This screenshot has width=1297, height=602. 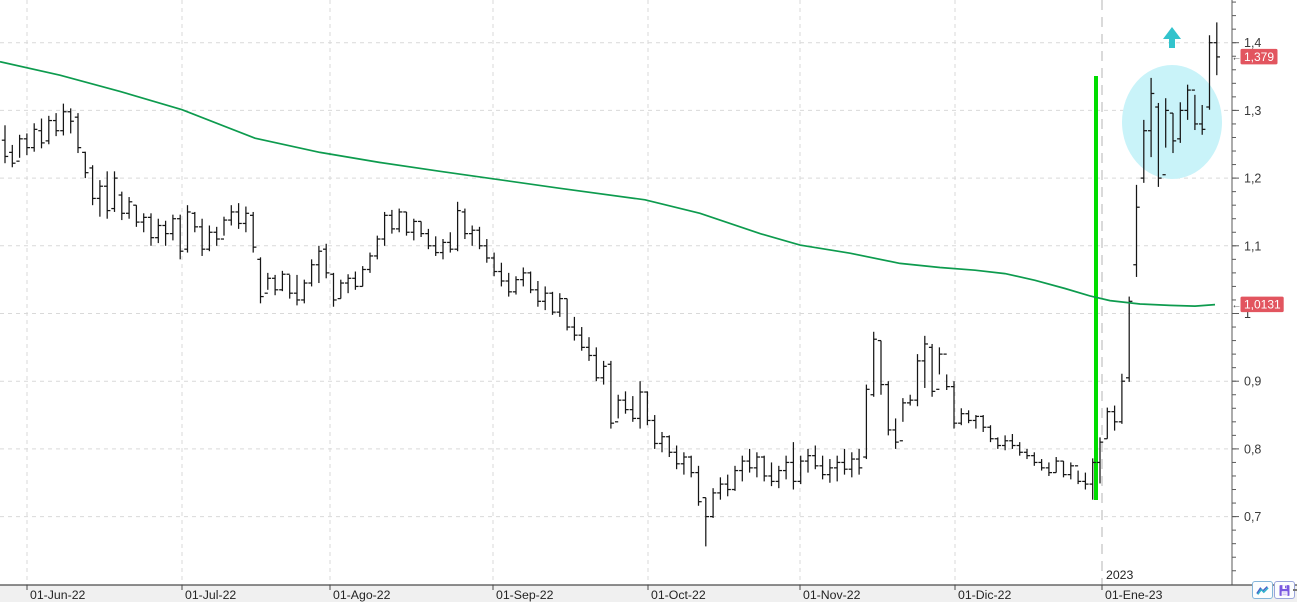 What do you see at coordinates (210, 595) in the screenshot?
I see `x-axis-label: 01-Jul-22` at bounding box center [210, 595].